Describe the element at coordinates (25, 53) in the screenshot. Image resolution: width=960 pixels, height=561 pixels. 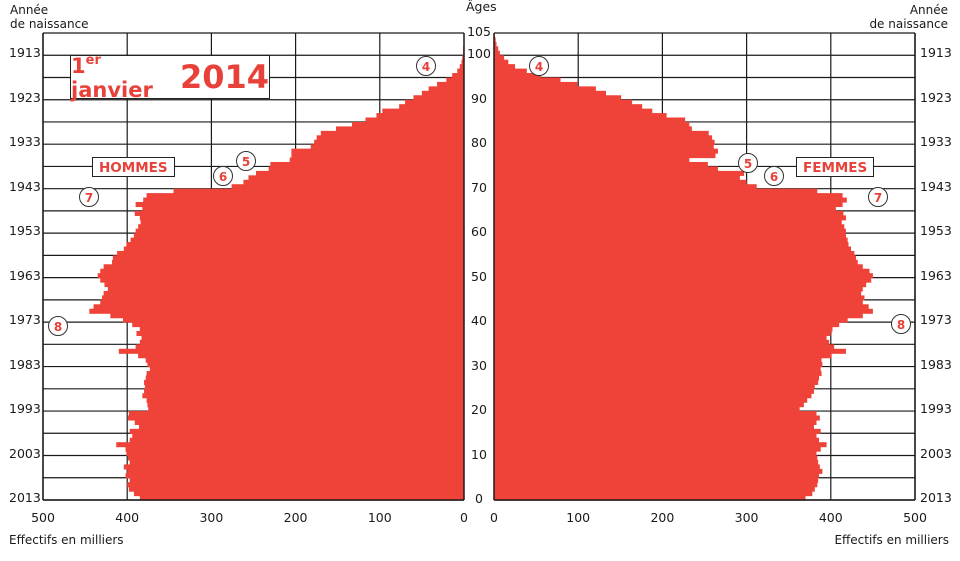
I see `birth-year-tick-left: 1913` at that location.